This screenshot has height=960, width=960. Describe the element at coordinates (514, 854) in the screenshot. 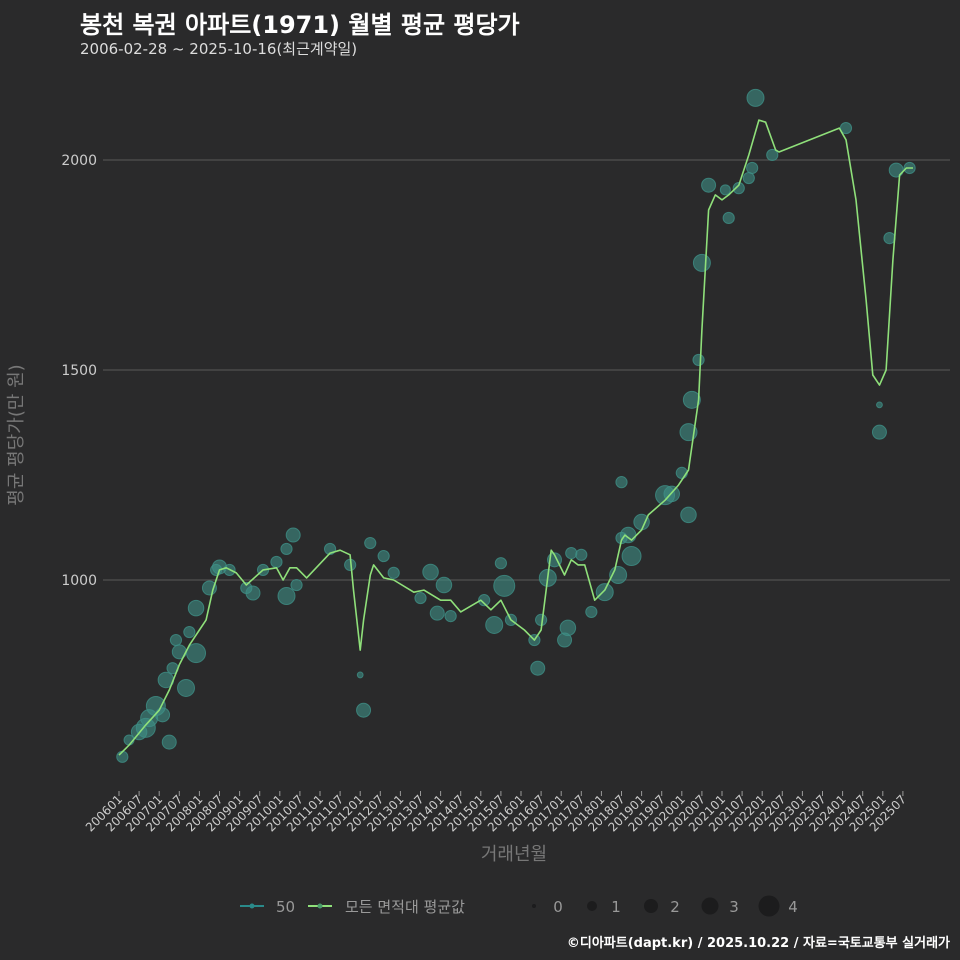

I see `x-axis-title: 거래년월` at that location.